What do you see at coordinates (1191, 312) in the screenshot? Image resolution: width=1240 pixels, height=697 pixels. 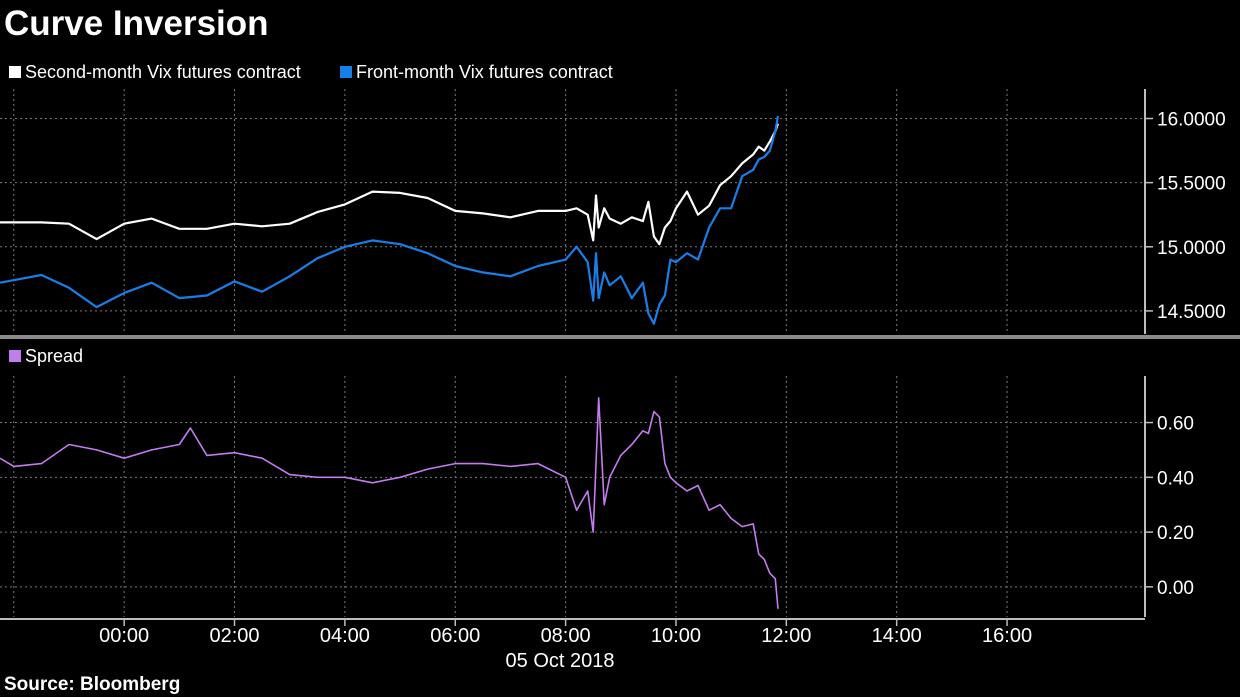 I see `y-tick-label: 14.5000` at bounding box center [1191, 312].